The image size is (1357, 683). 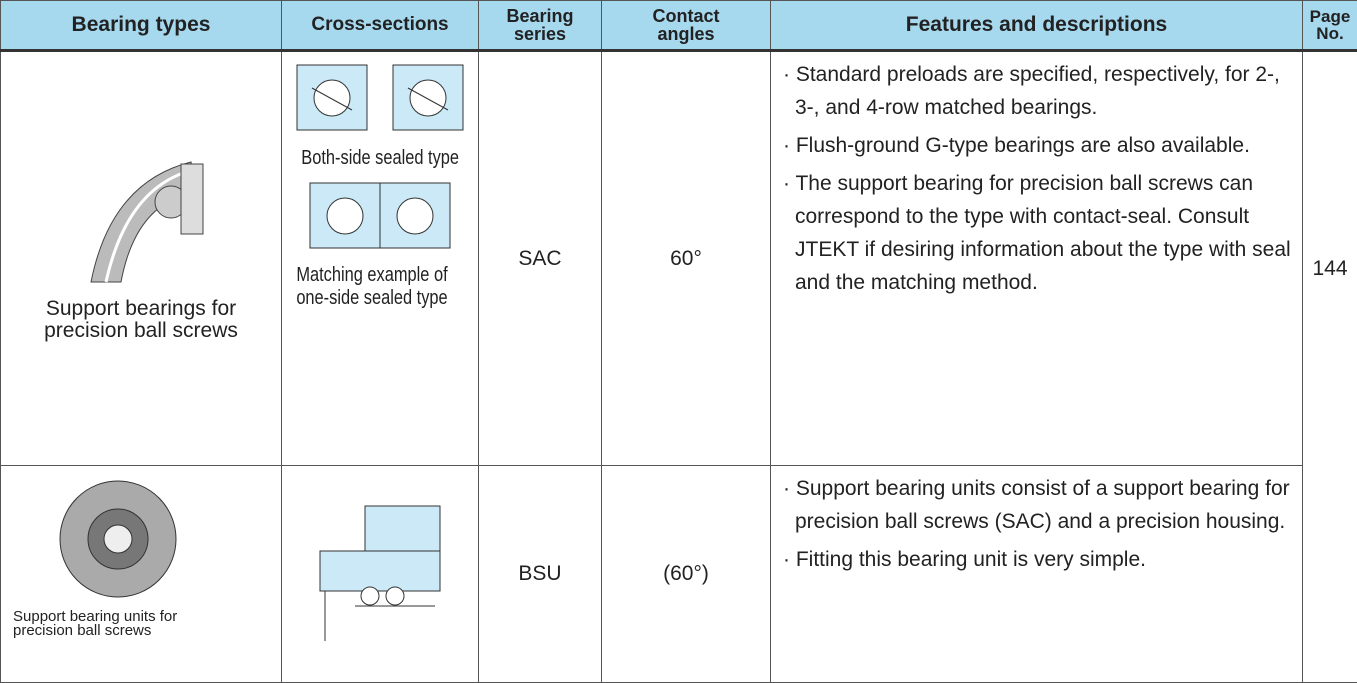 I want to click on header-cell: Features and descriptions, so click(x=1037, y=26).